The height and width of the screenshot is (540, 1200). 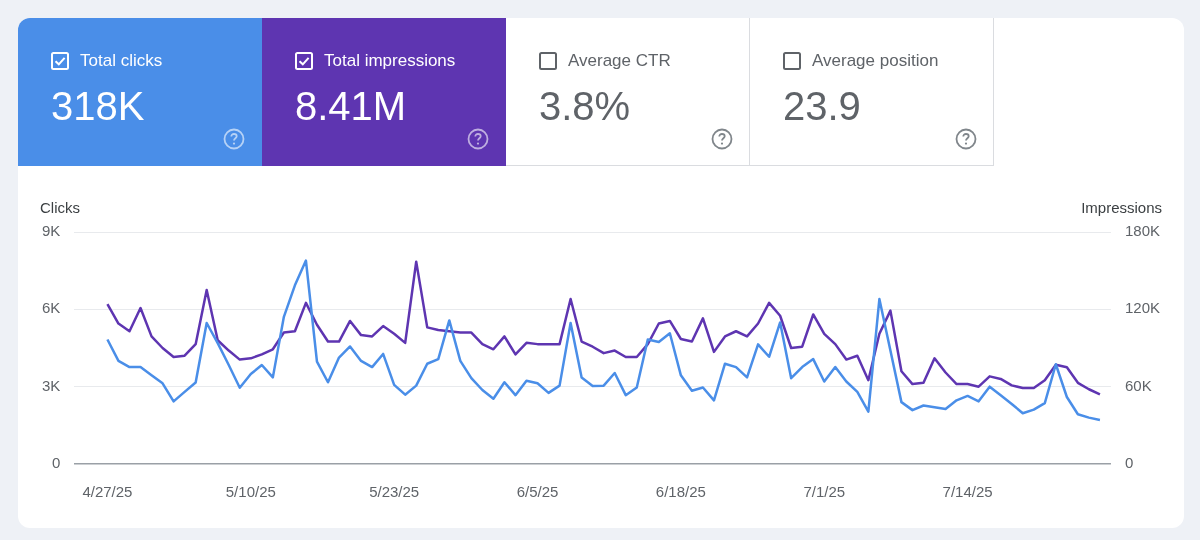 What do you see at coordinates (1129, 463) in the screenshot?
I see `y2-tick-label: 0` at bounding box center [1129, 463].